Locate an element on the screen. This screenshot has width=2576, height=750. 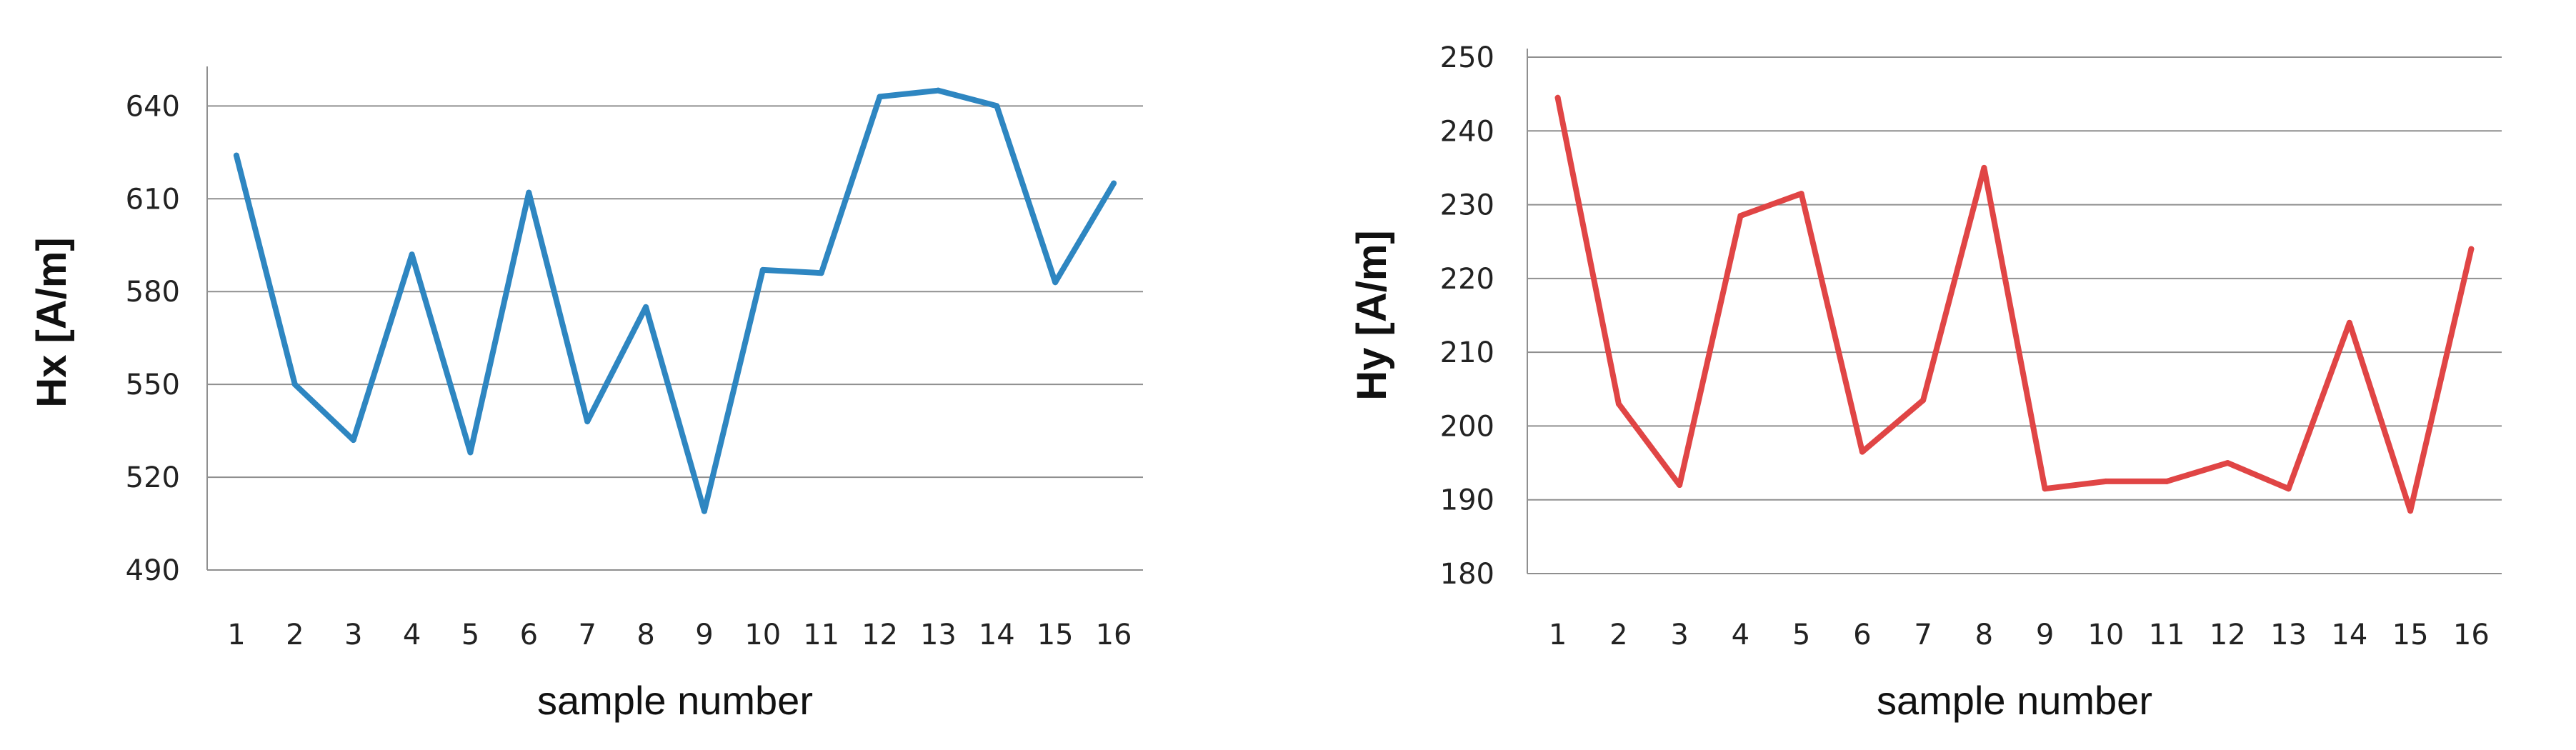
hx-x-tick-label: 11 is located at coordinates (821, 635).